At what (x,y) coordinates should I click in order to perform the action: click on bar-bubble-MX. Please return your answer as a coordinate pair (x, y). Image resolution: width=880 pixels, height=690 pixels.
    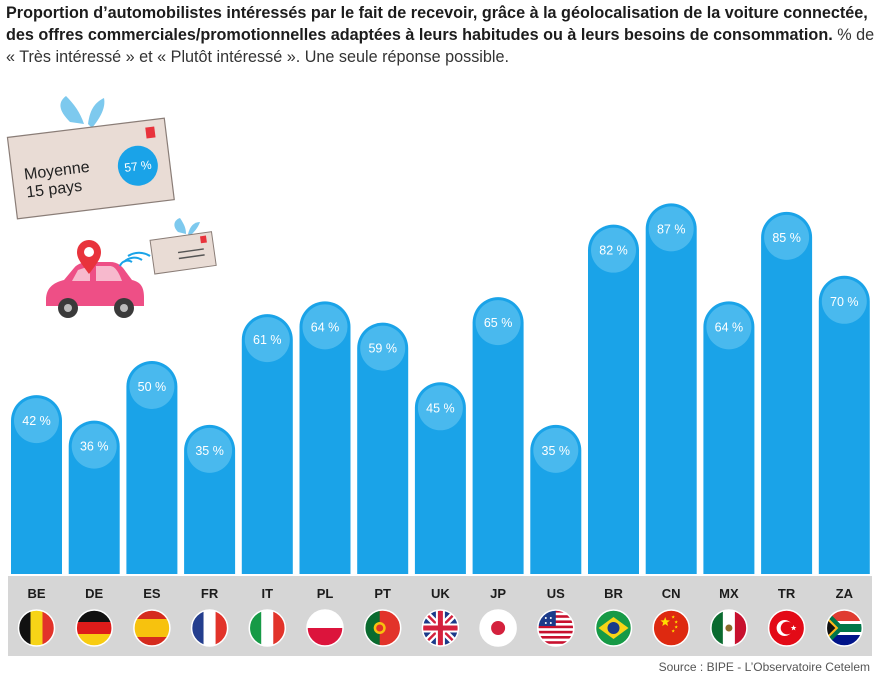
    Looking at the image, I should click on (729, 327).